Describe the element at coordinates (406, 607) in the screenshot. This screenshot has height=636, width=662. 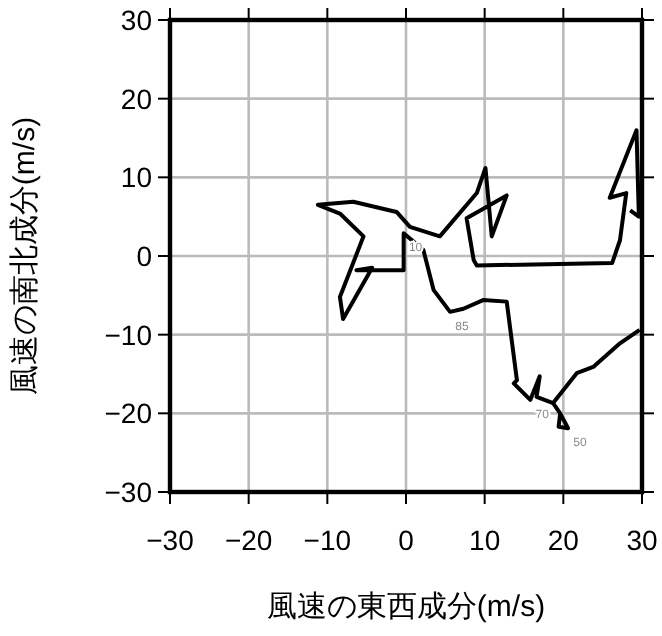
I see `x-axis-title: 風速の東西成分(m/s)` at that location.